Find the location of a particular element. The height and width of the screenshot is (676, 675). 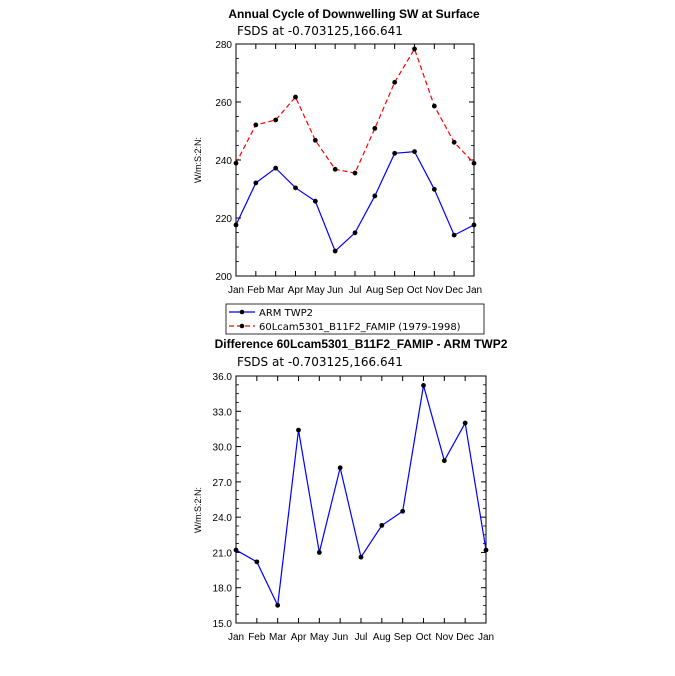

y-tick-label: 27.0 is located at coordinates (223, 483).